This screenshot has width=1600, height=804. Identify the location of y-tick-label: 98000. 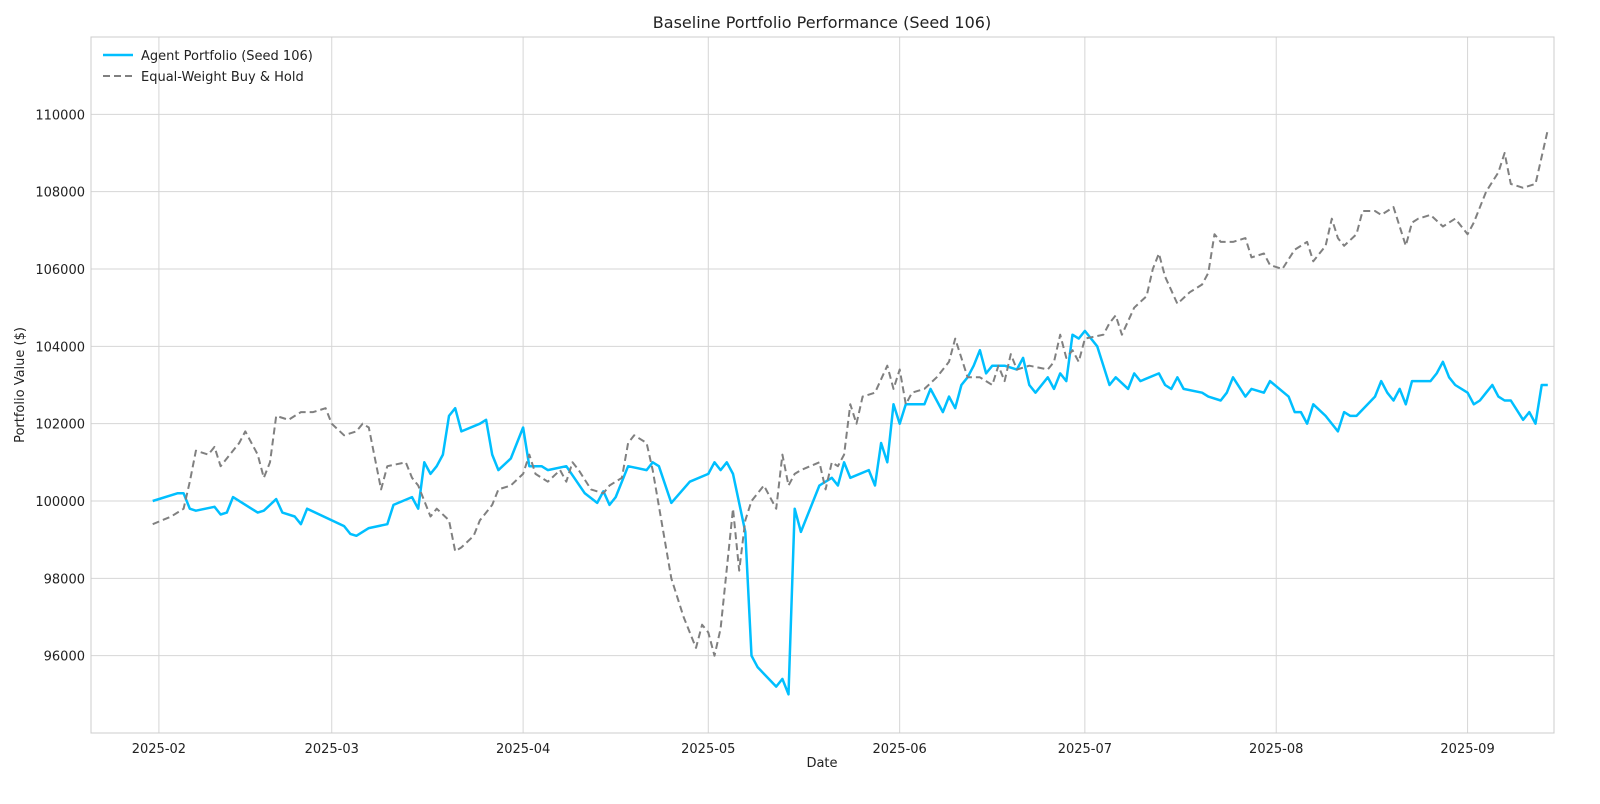
(64, 579).